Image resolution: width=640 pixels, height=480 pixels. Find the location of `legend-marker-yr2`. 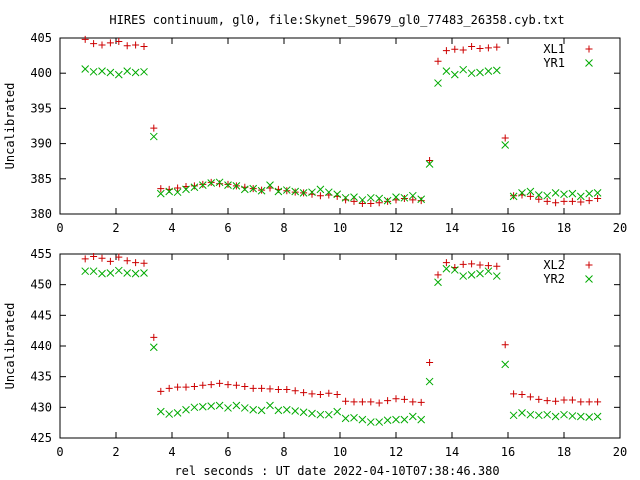

legend-marker-yr2 is located at coordinates (589, 279).